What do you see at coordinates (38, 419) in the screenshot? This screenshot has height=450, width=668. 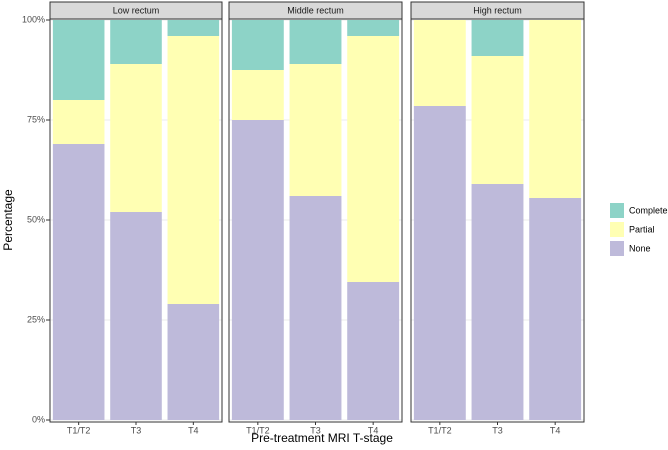 I see `y-tick-label: 0%` at bounding box center [38, 419].